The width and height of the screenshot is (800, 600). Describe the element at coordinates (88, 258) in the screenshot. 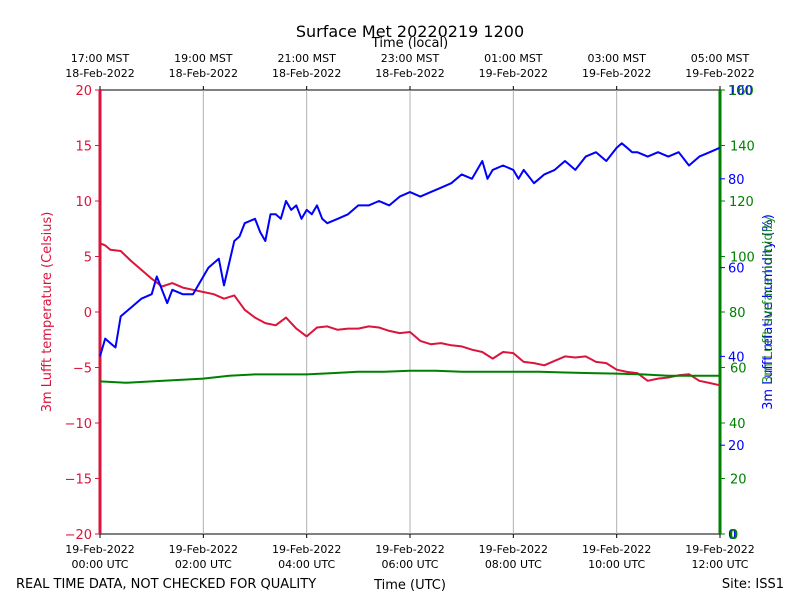

I see `left-tick-label: 5` at that location.